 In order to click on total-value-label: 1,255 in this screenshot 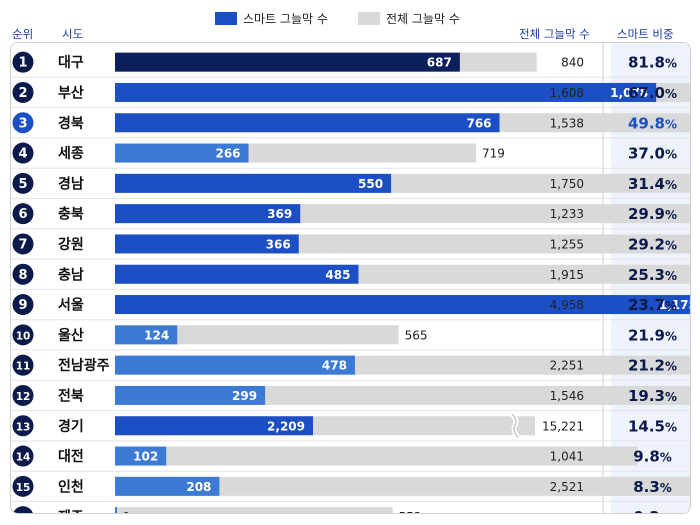, I will do `click(567, 244)`.